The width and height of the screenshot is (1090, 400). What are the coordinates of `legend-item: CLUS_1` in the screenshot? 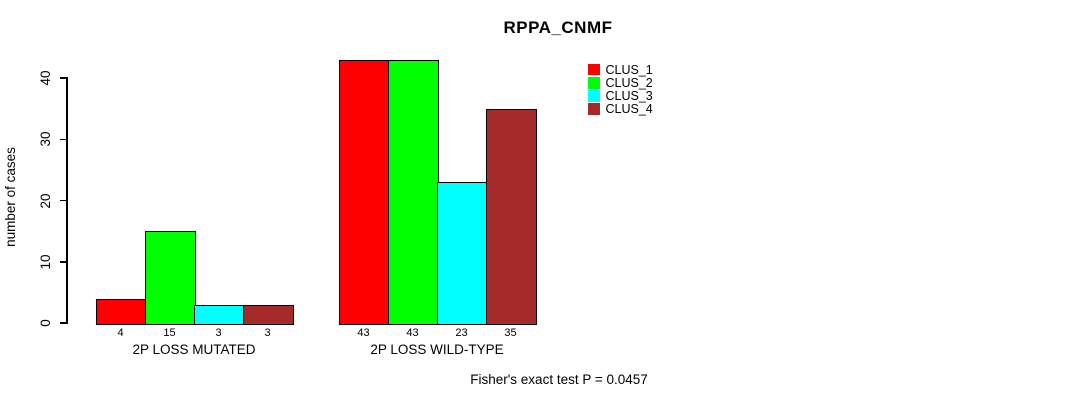 It's located at (620, 69).